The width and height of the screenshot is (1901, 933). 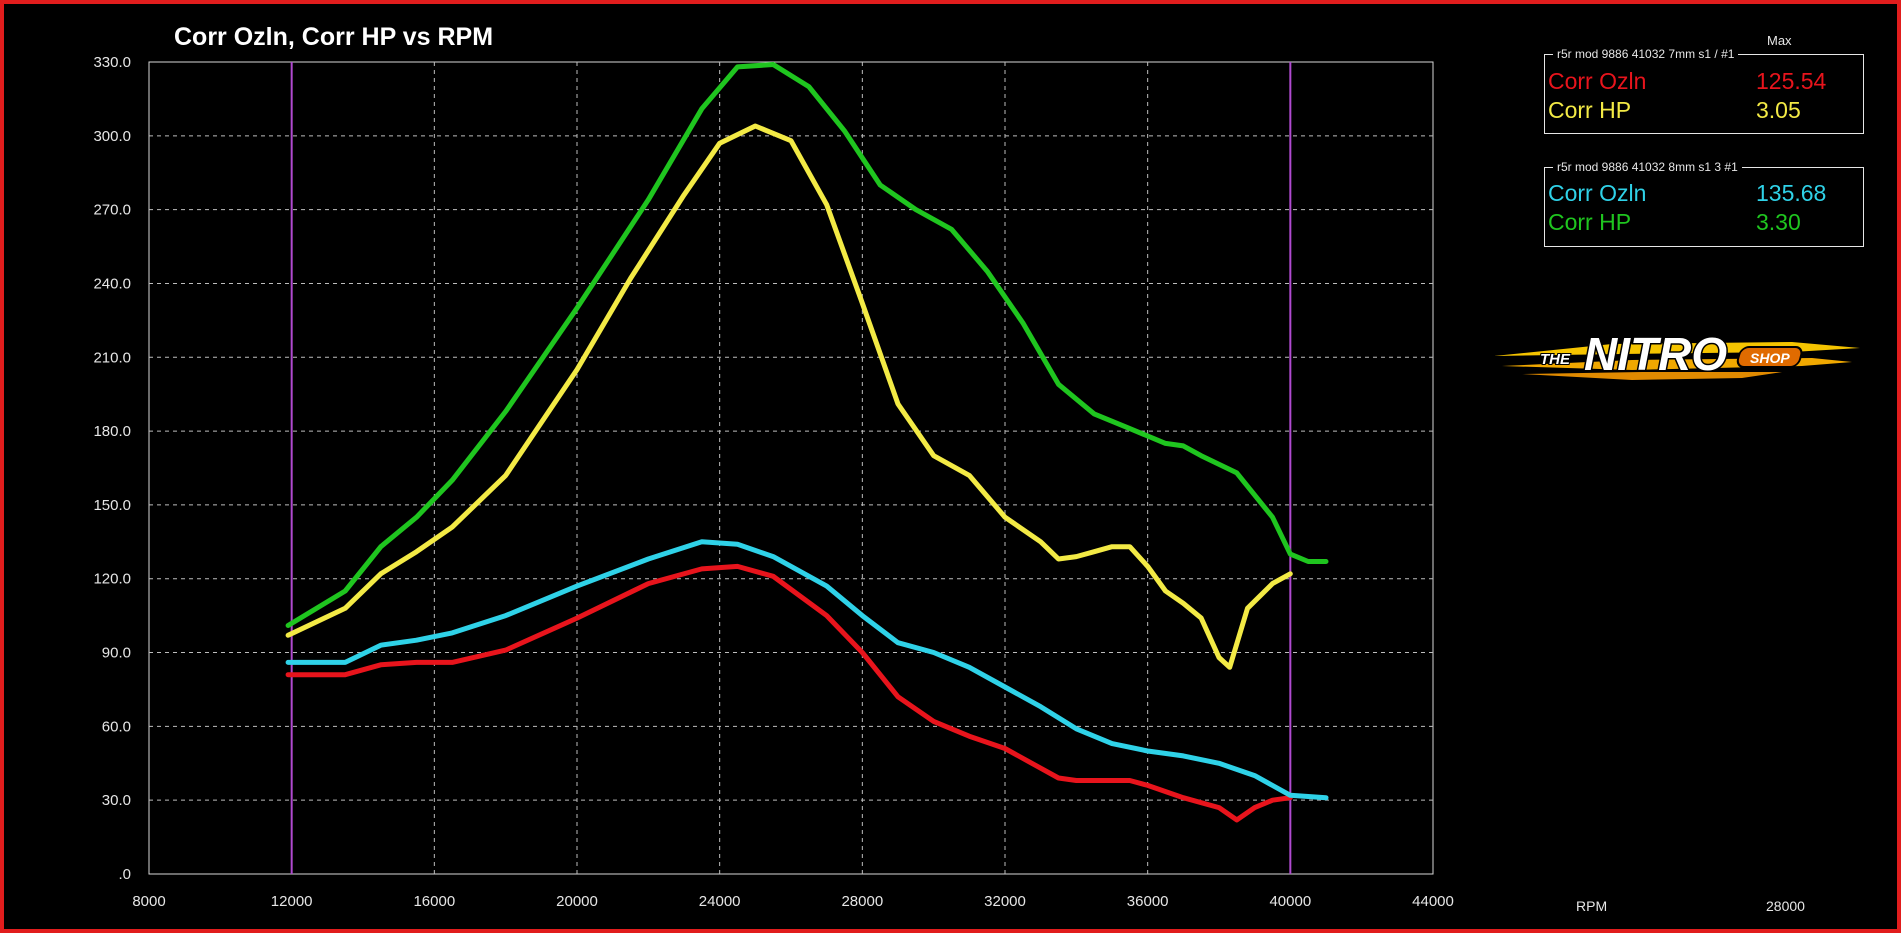 I want to click on y-tick-label: .0, so click(x=124, y=874).